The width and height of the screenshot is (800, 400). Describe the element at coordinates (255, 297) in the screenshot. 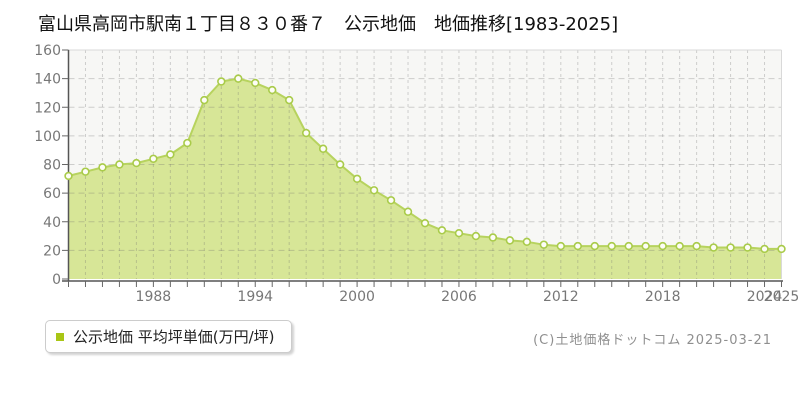

I see `x-tick-label: 1994` at that location.